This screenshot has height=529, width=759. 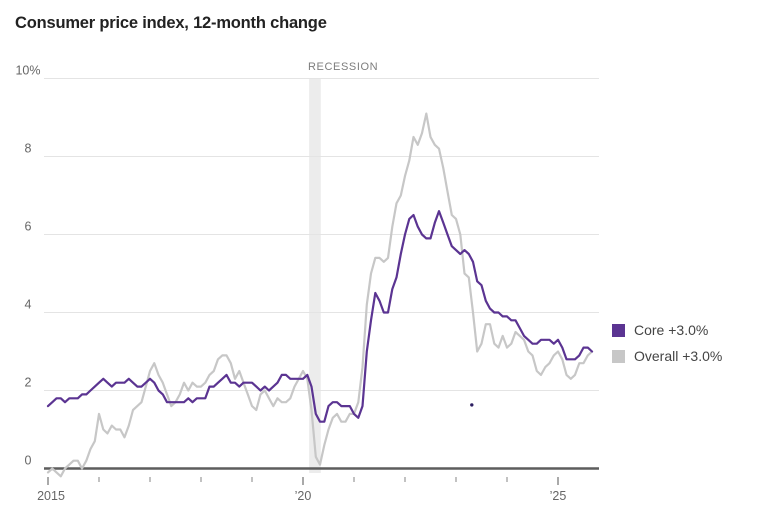 I want to click on y-tick-label: 6, so click(x=28, y=227).